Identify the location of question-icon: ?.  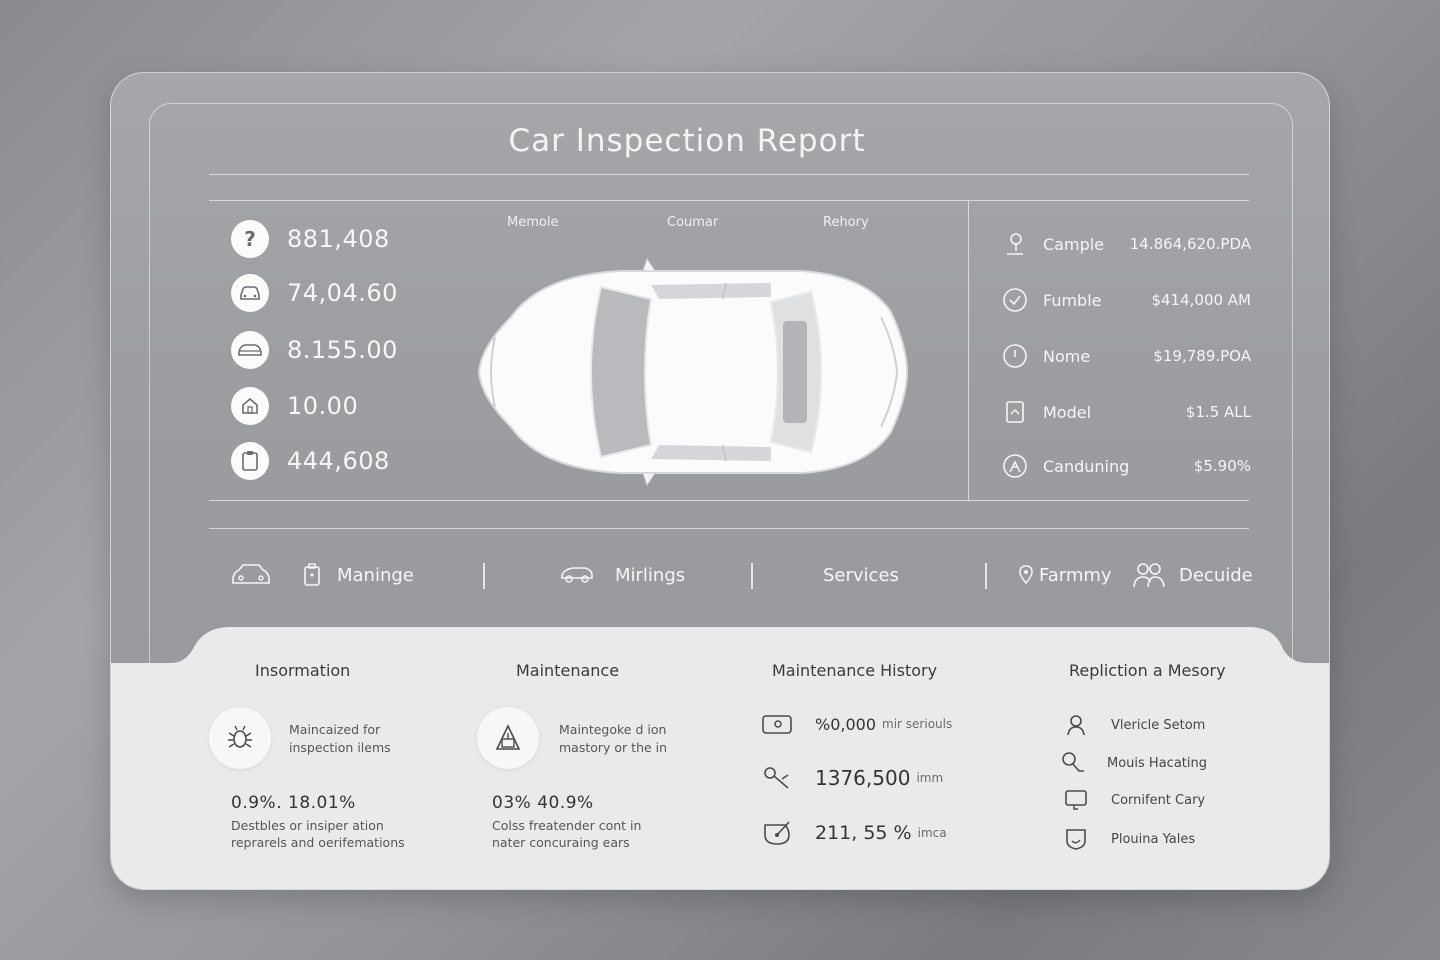
(250, 239).